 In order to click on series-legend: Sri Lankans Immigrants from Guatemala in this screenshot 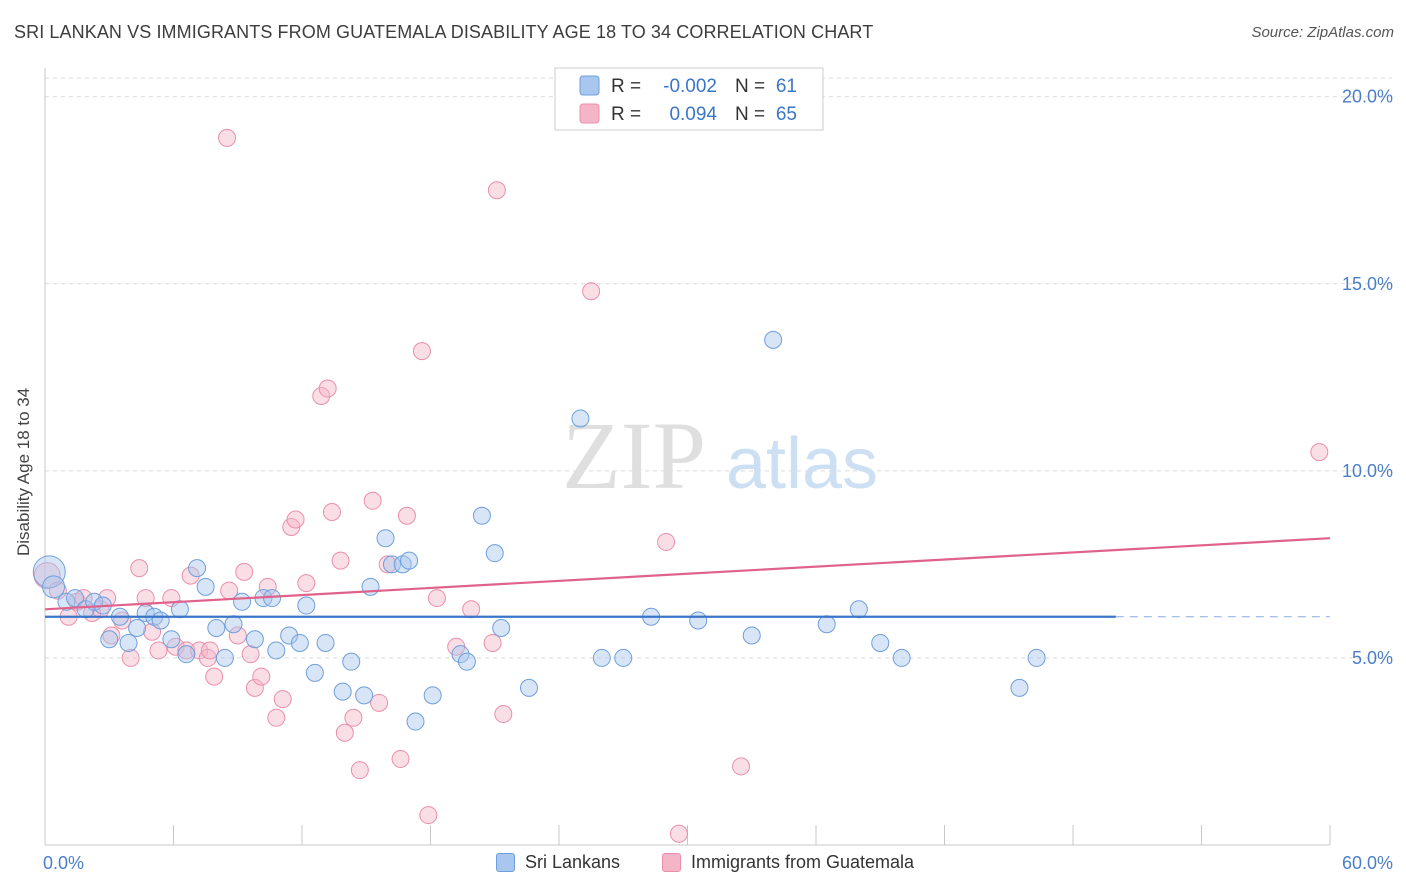, I will do `click(703, 865)`.